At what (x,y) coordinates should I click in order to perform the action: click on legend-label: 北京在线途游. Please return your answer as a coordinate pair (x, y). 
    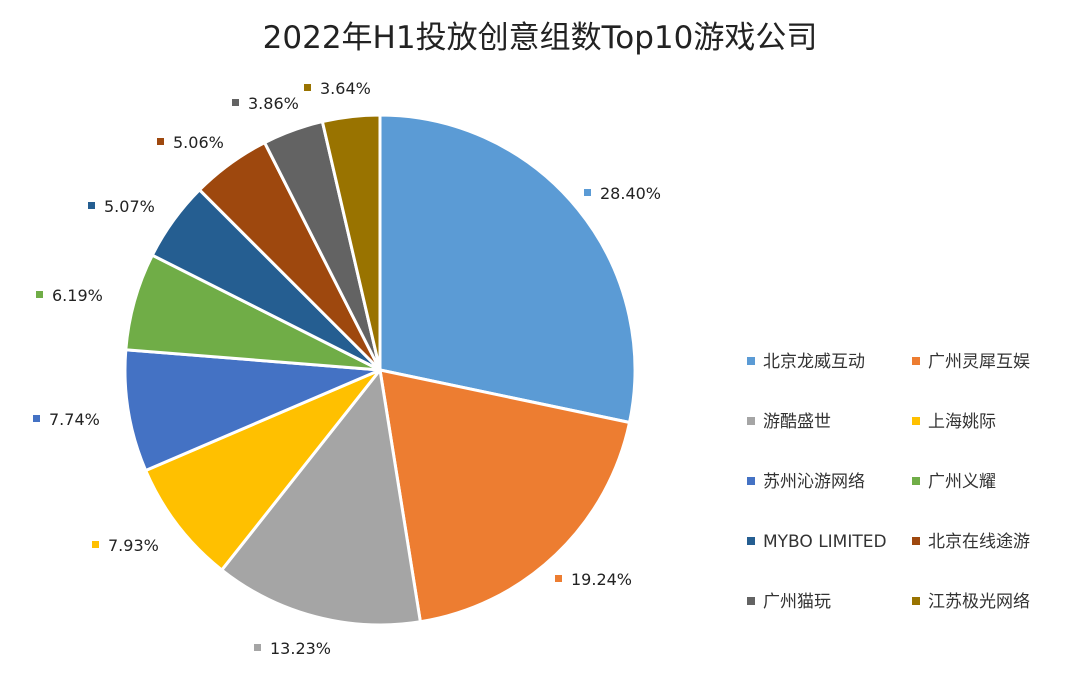
    Looking at the image, I should click on (979, 542).